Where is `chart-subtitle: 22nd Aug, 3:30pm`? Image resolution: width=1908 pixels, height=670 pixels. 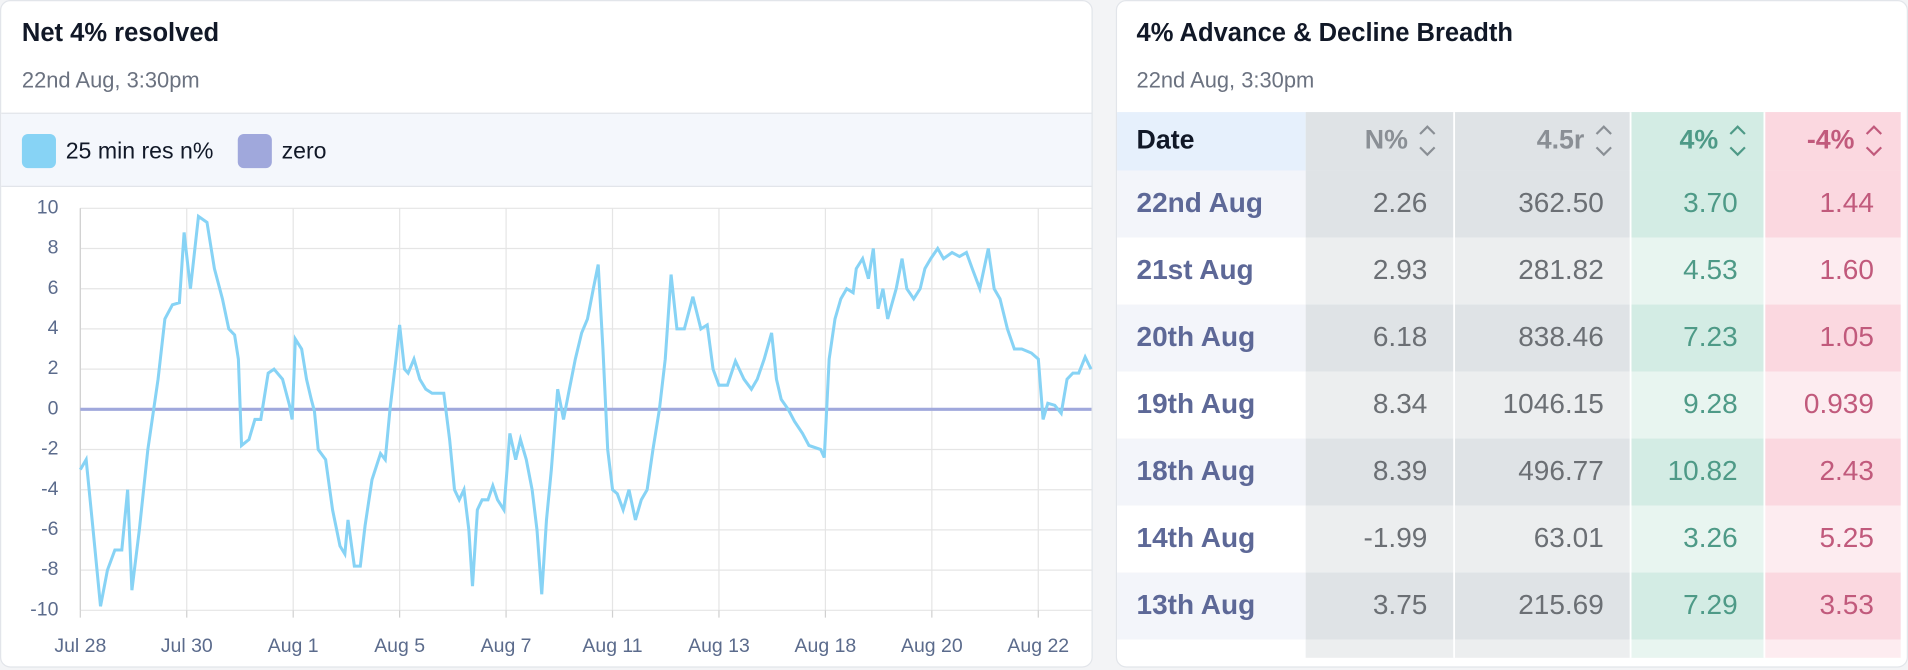 chart-subtitle: 22nd Aug, 3:30pm is located at coordinates (111, 79).